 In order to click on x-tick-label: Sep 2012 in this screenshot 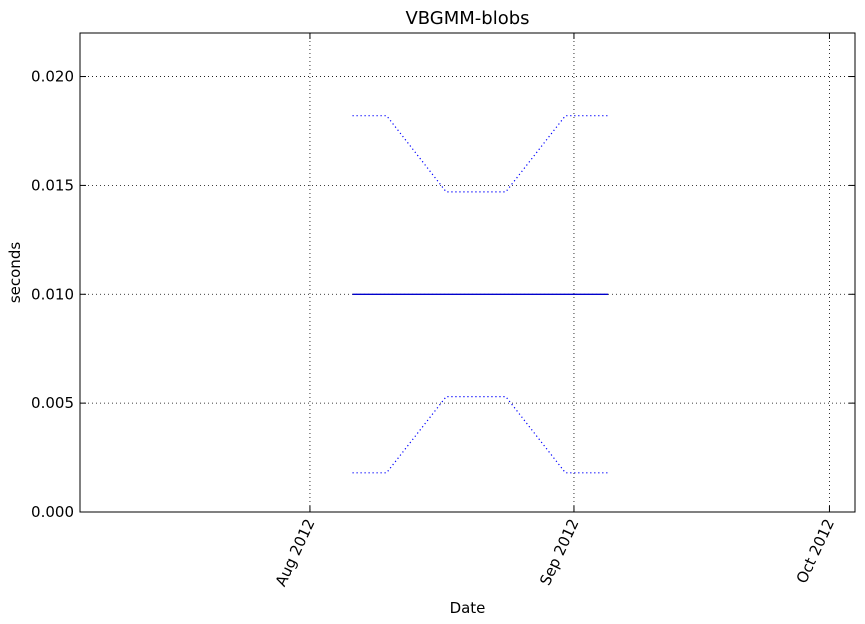, I will do `click(559, 552)`.